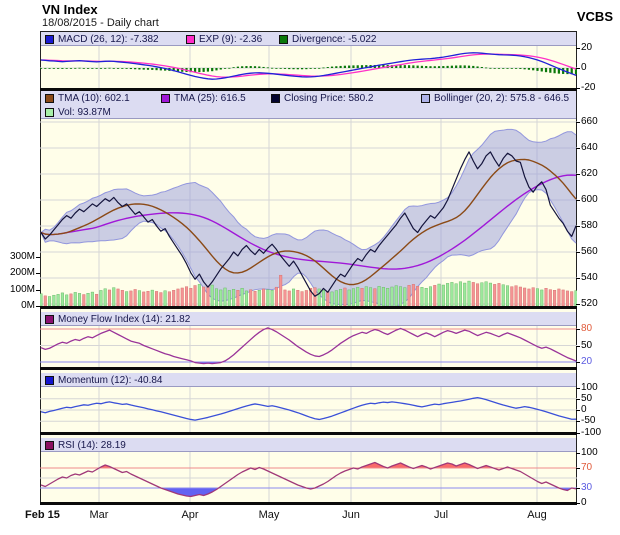 The width and height of the screenshot is (620, 535). Describe the element at coordinates (210, 98) in the screenshot. I see `tma25-legend-label: TMA (25): 616.5` at that location.